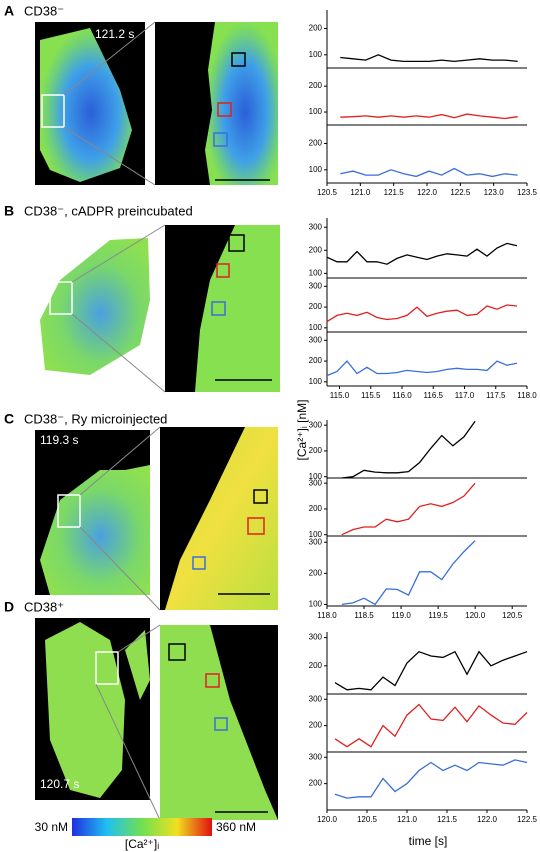 This screenshot has height=852, width=540. What do you see at coordinates (465, 395) in the screenshot?
I see `x-tick-label: 117.0` at bounding box center [465, 395].